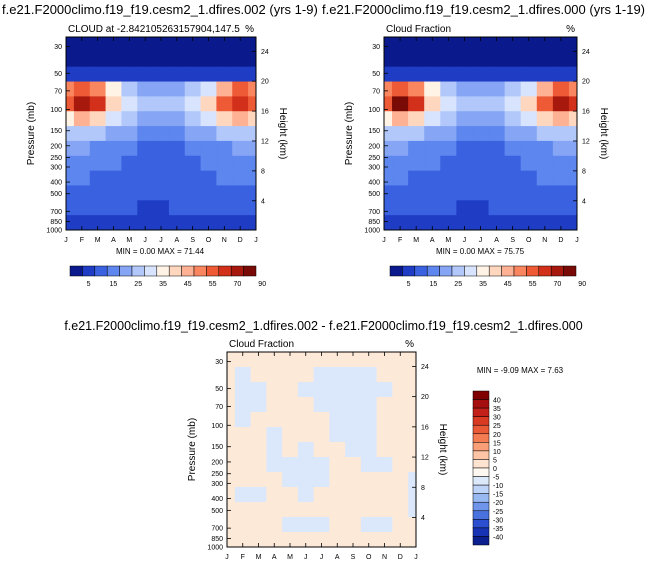 Image resolution: width=647 pixels, height=567 pixels. I want to click on colorbar-label: 20, so click(497, 435).